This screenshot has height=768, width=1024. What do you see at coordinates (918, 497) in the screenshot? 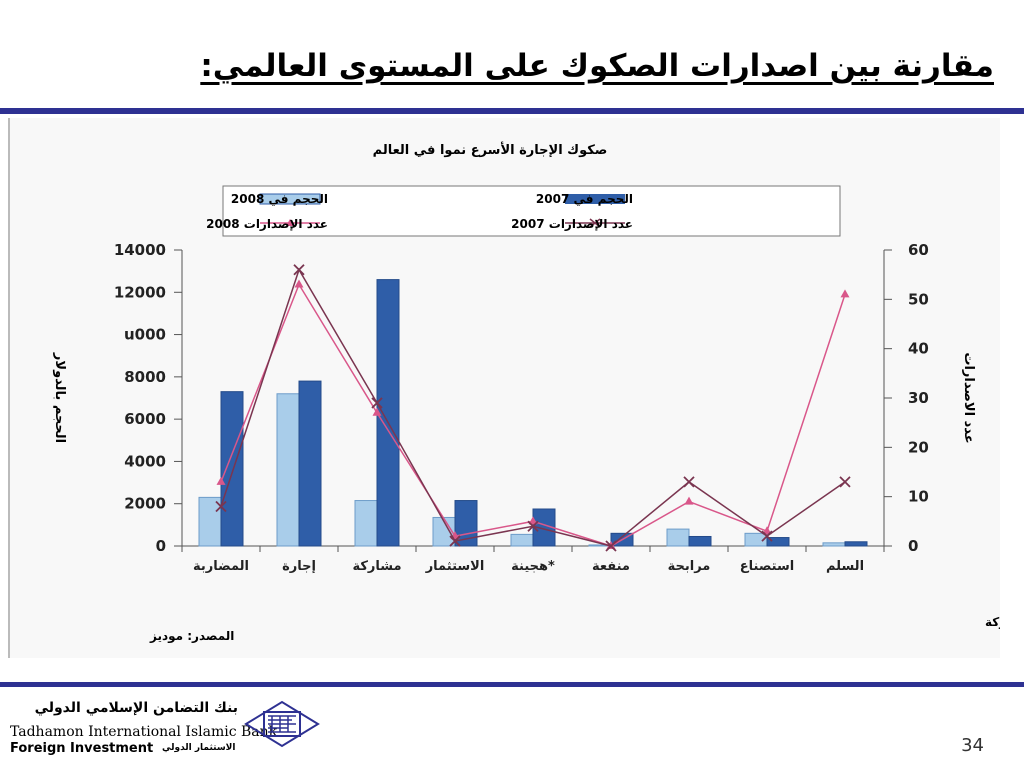
I see `y2-tick-label: 10` at bounding box center [918, 497].